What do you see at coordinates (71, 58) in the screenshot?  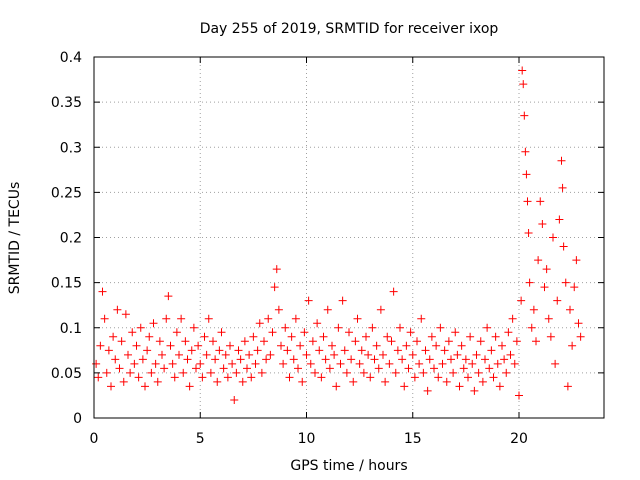 I see `y-tick-label: 0.4` at bounding box center [71, 58].